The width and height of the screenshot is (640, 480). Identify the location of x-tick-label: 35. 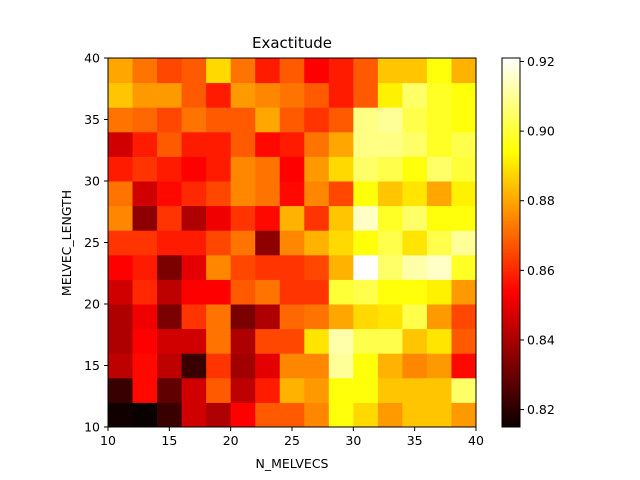
(415, 440).